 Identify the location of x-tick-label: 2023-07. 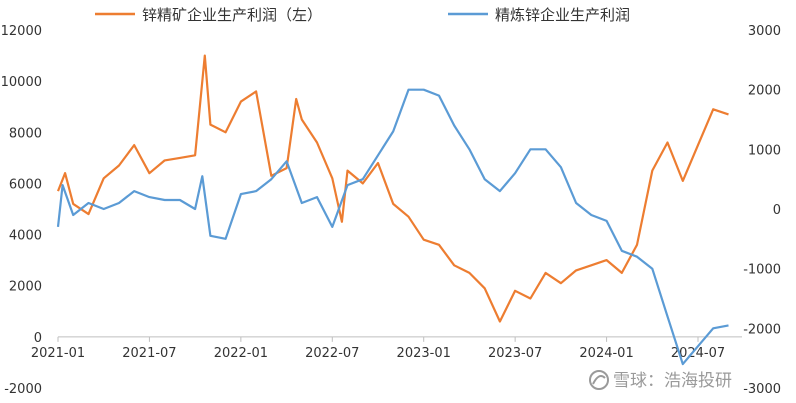
(515, 353).